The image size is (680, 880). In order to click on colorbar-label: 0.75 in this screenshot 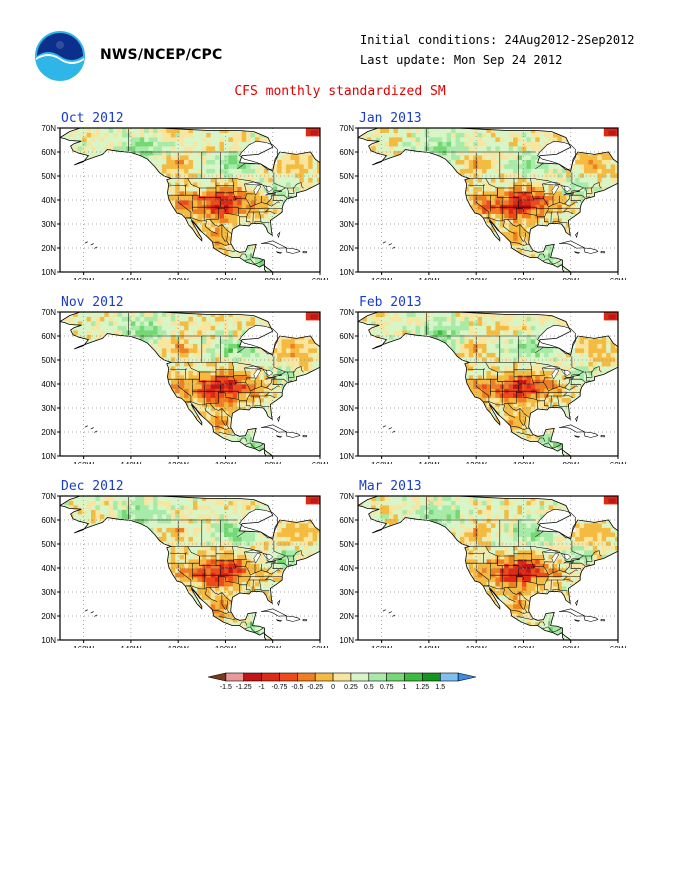, I will do `click(387, 687)`.